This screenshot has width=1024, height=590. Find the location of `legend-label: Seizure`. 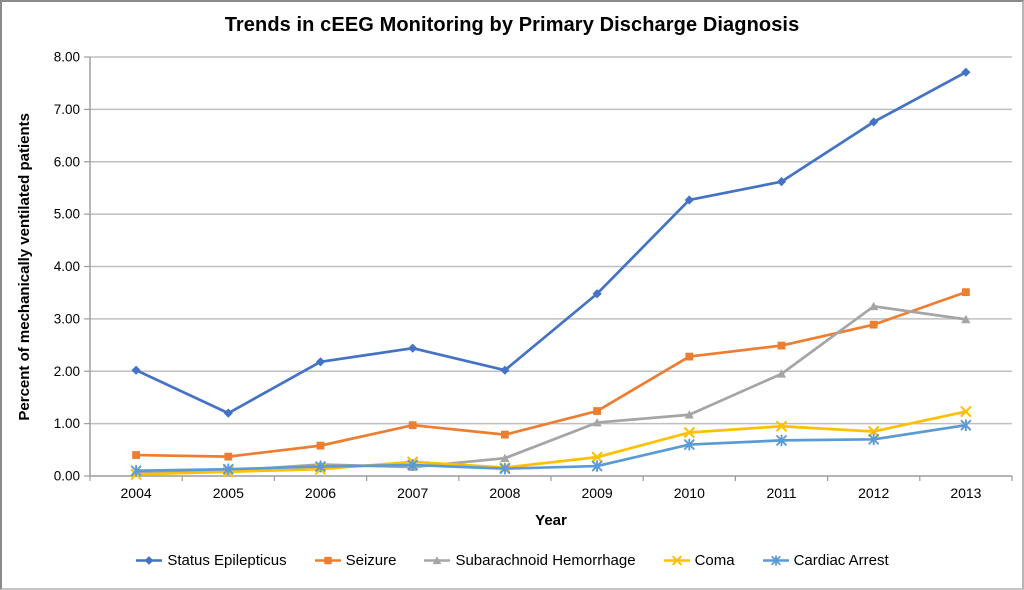

legend-label: Seizure is located at coordinates (371, 560).